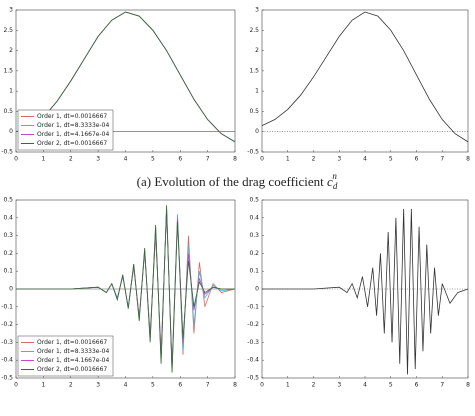  What do you see at coordinates (335, 186) in the screenshot?
I see `caption-sub: d` at bounding box center [335, 186].